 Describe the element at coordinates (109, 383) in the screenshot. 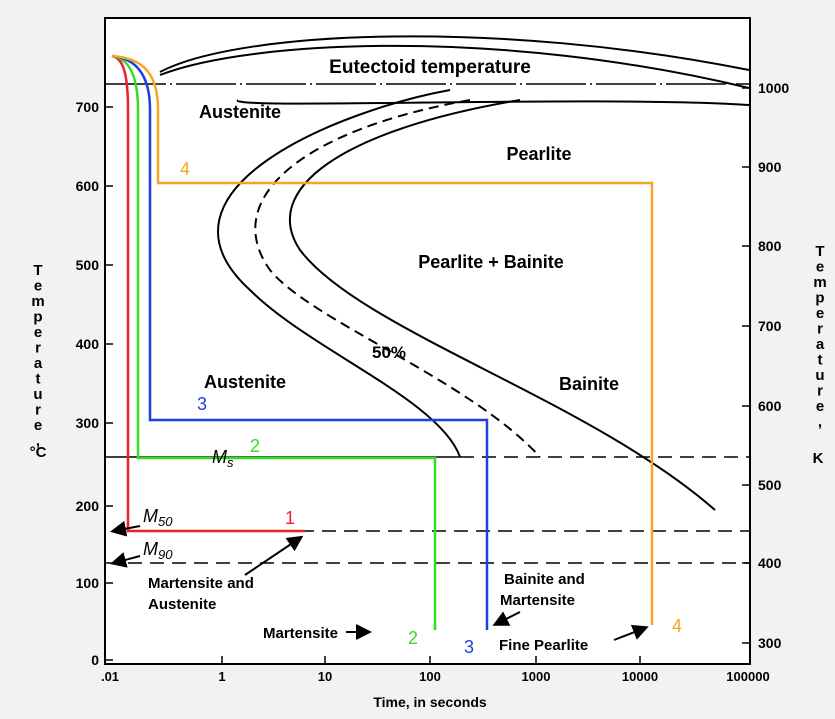

I see `left-axis-ticks` at that location.